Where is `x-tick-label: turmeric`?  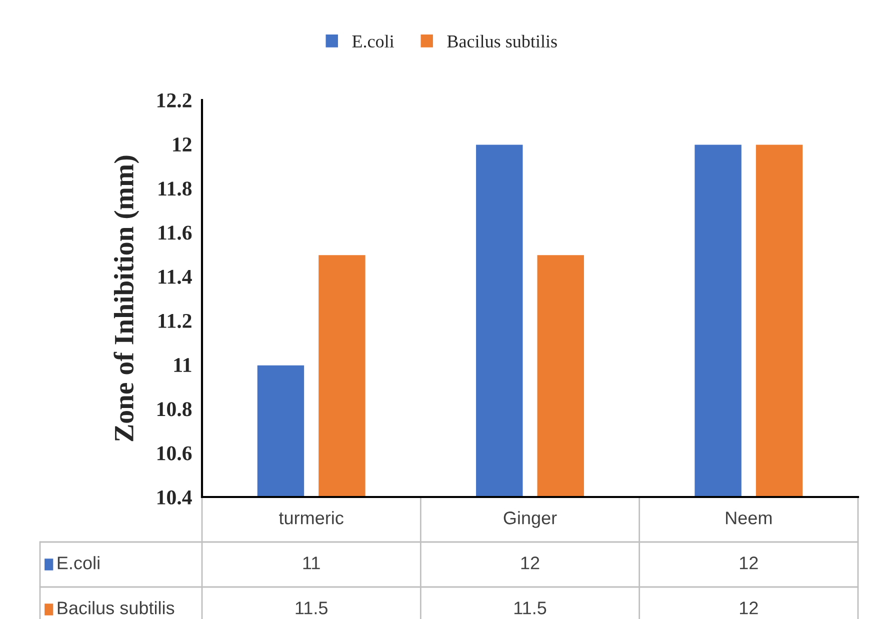
x-tick-label: turmeric is located at coordinates (311, 517).